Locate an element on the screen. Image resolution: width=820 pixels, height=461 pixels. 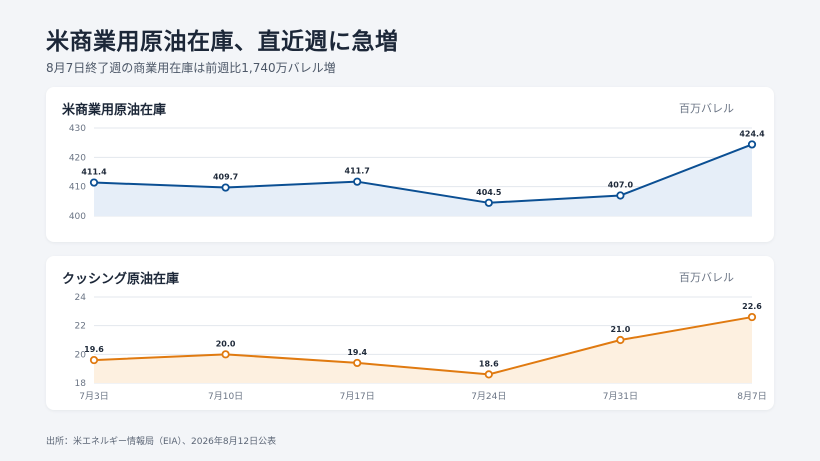
cushing-data-label: 21.0 is located at coordinates (621, 329).